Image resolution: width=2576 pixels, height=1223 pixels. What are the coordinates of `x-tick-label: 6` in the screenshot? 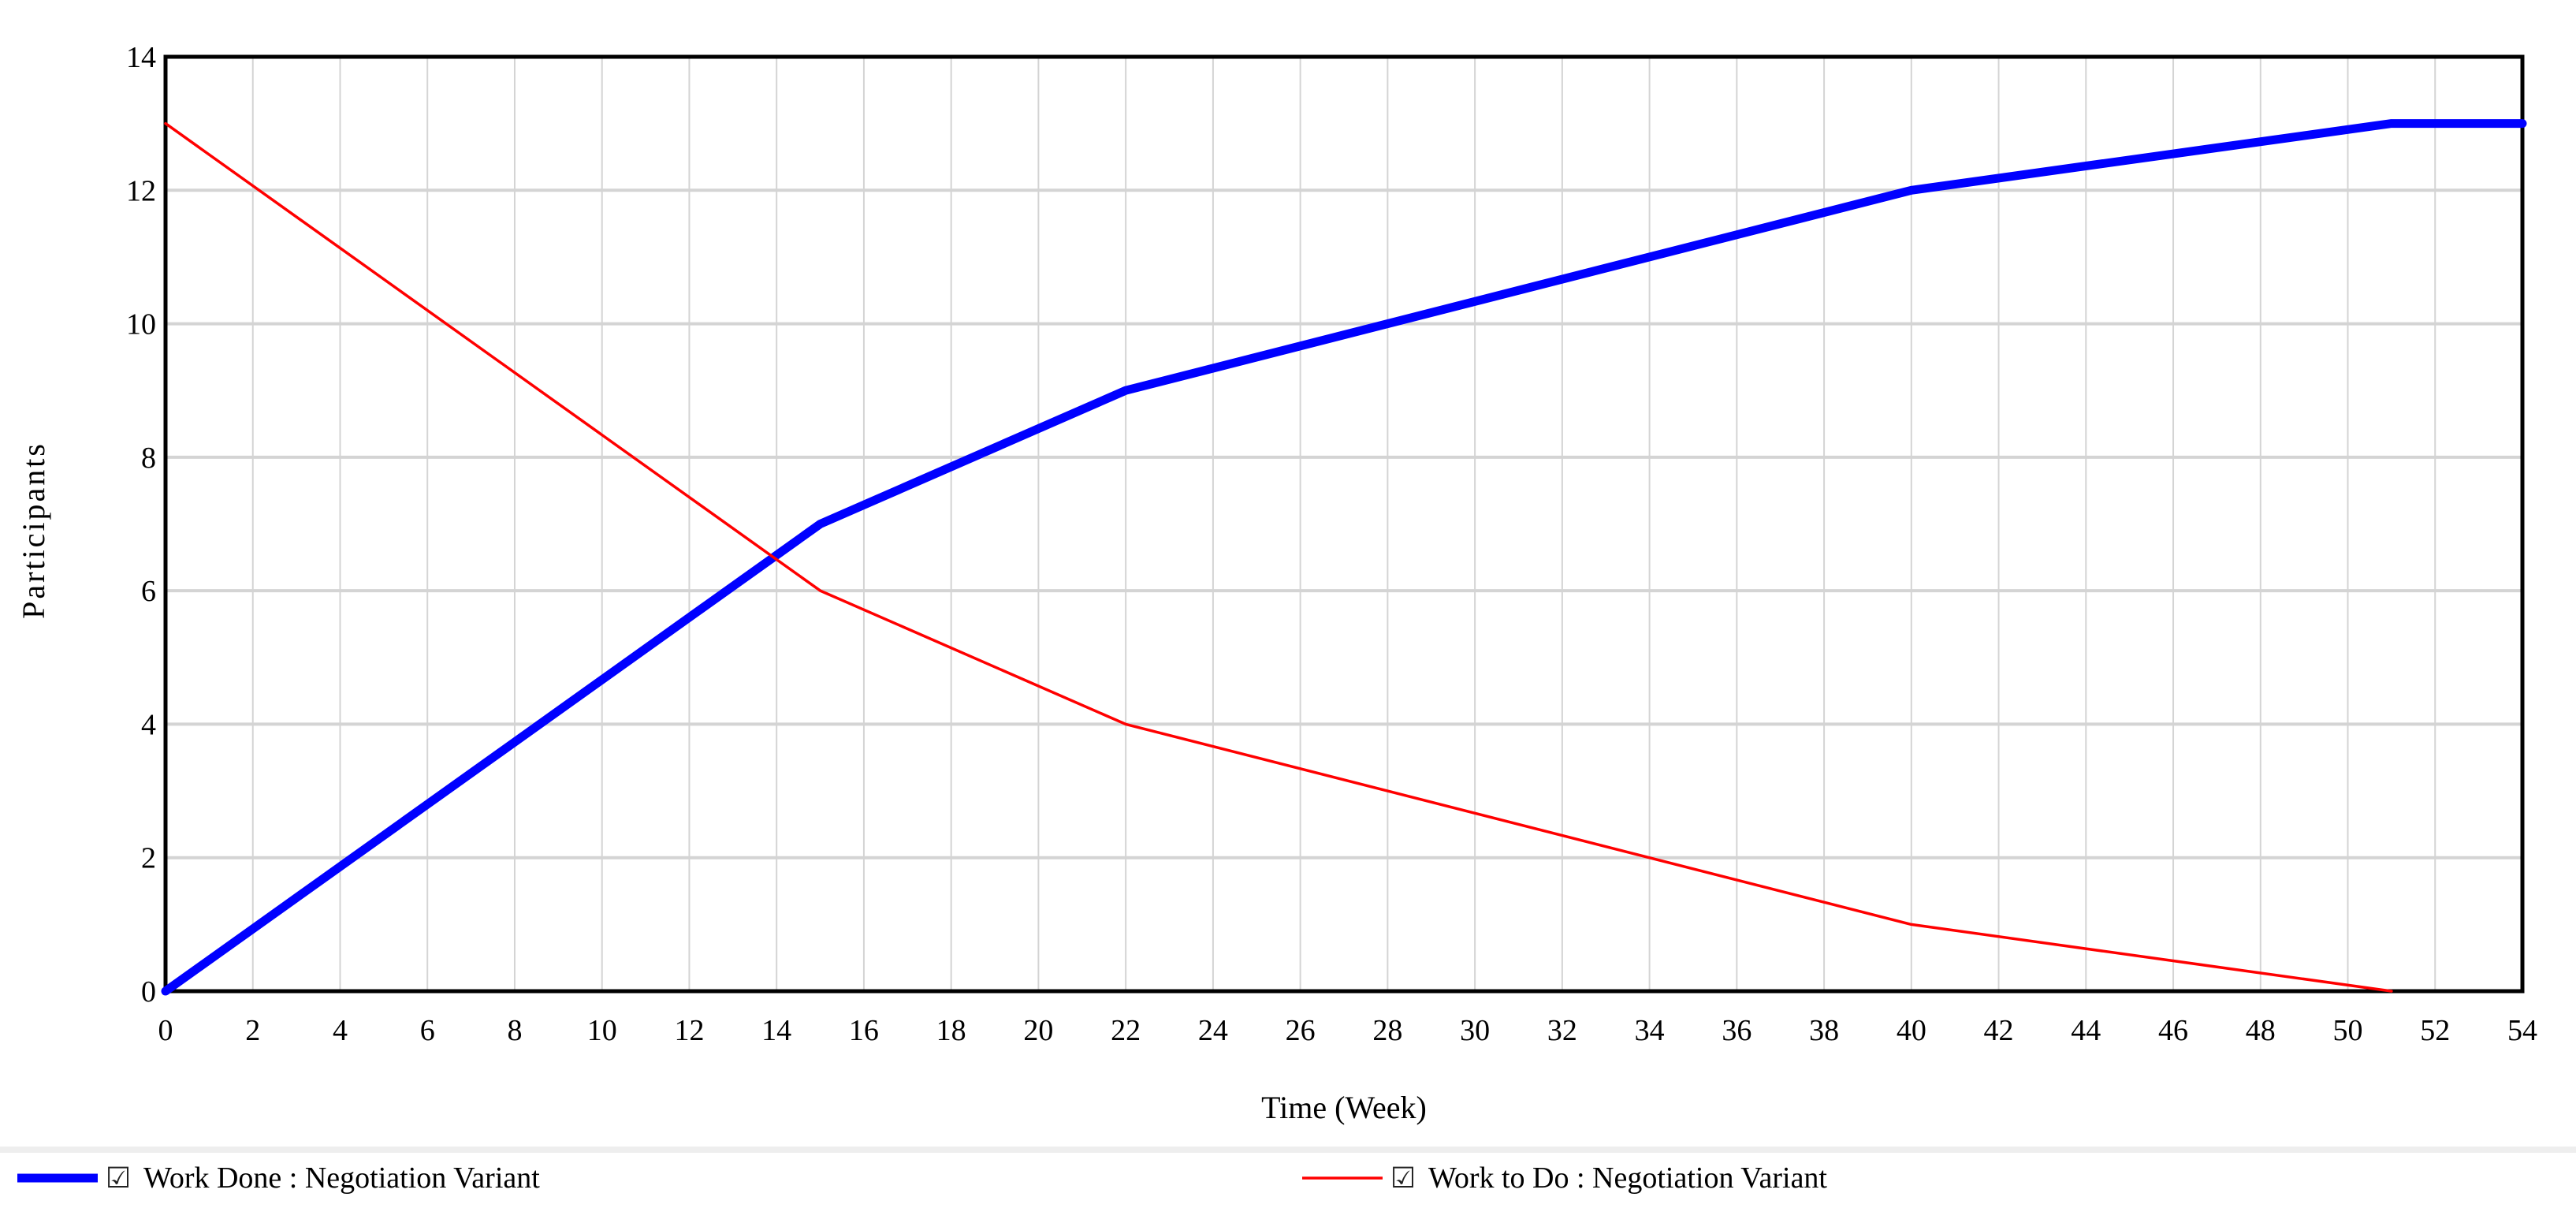 It's located at (427, 1030).